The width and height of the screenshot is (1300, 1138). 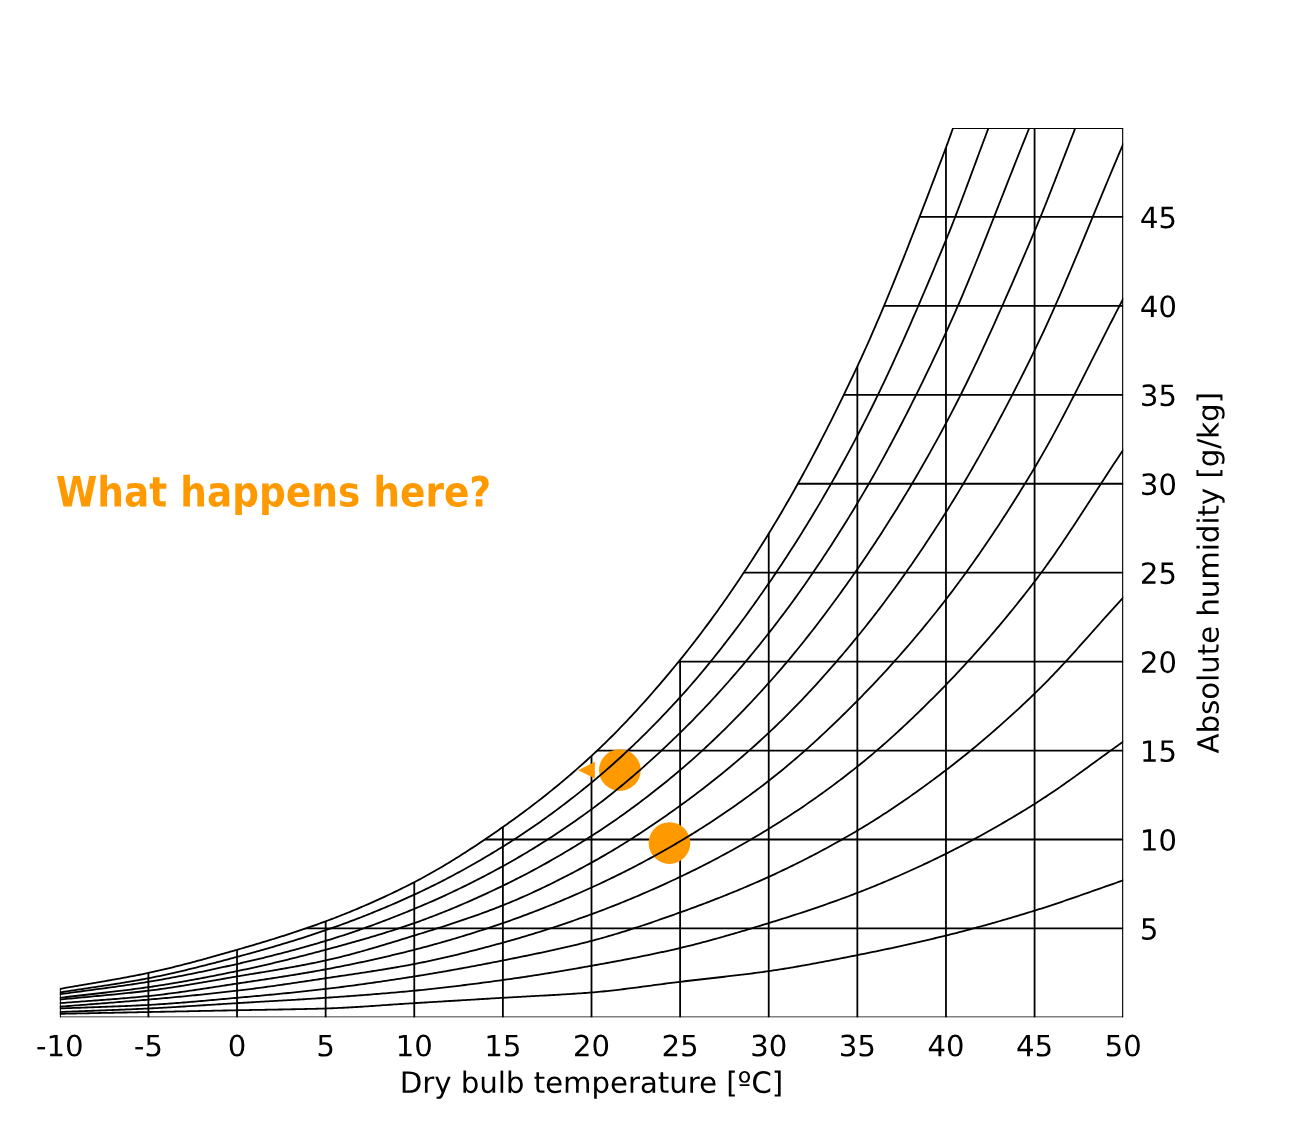 What do you see at coordinates (503, 1045) in the screenshot?
I see `x-tick-label: 15` at bounding box center [503, 1045].